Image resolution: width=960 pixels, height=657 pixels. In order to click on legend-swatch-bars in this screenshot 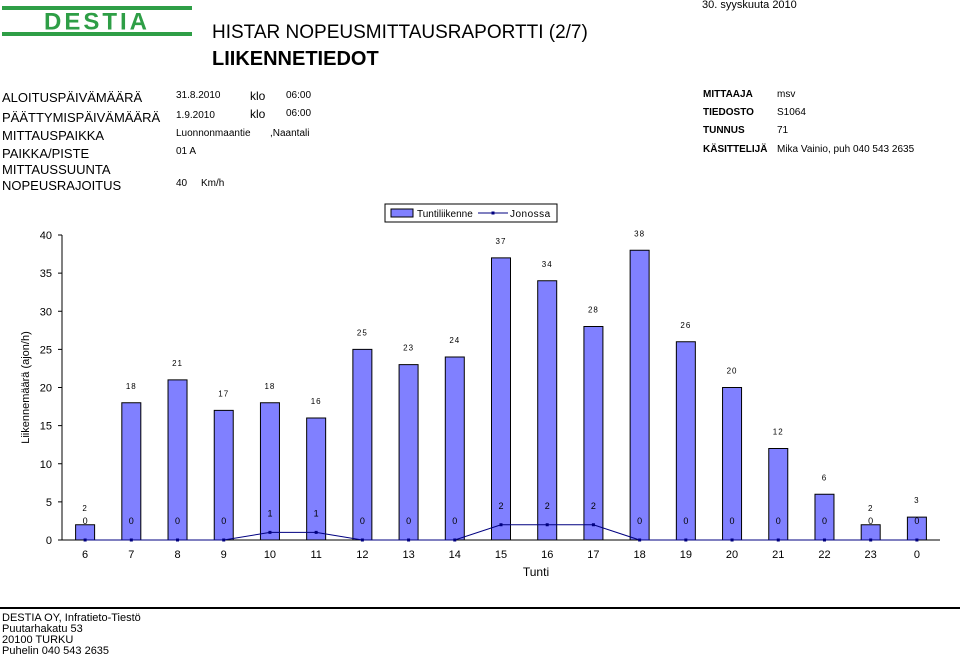, I will do `click(402, 213)`.